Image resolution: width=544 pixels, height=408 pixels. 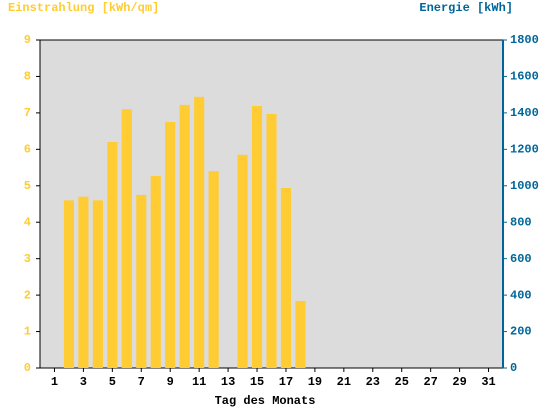 I want to click on right-axis-title: Energie [kWh], so click(x=466, y=8).